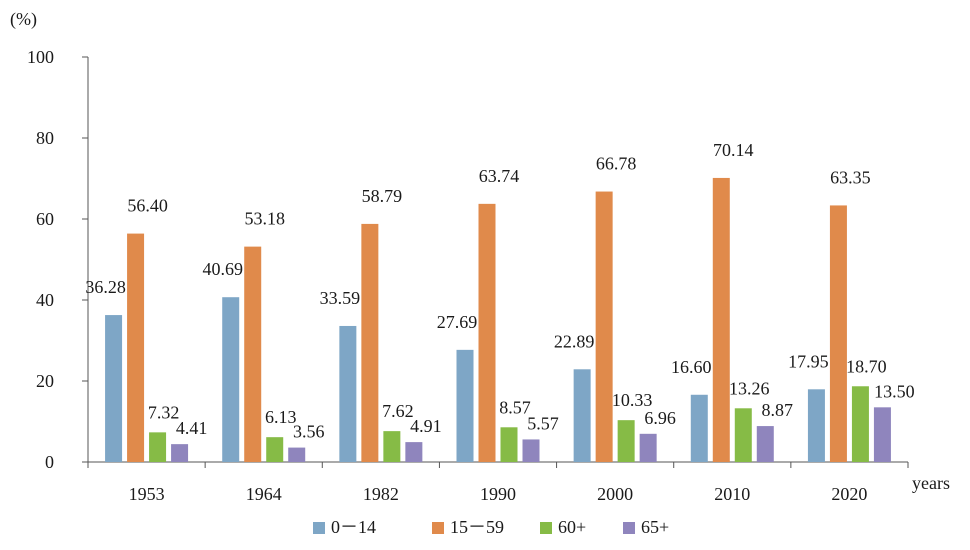  I want to click on data-label: 6.96, so click(660, 418).